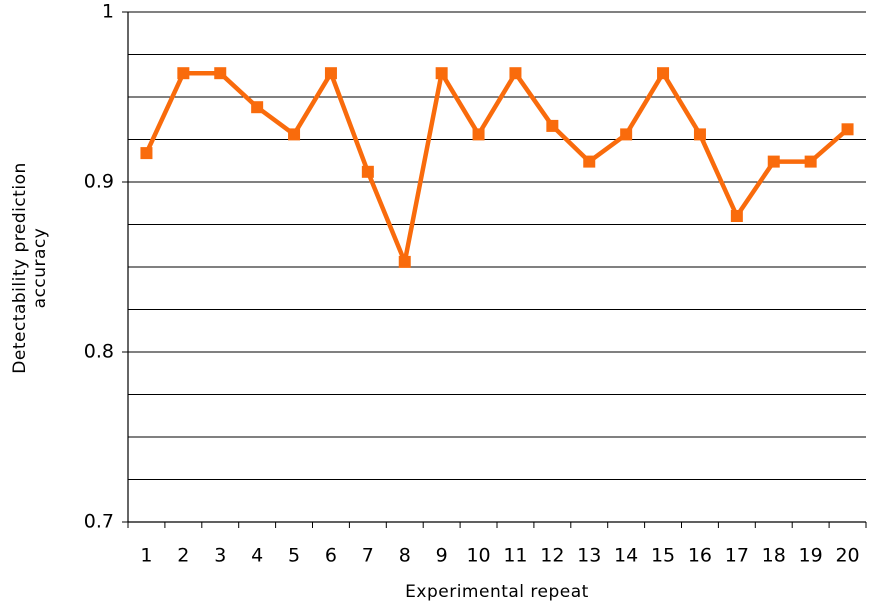  I want to click on x-tick-label: 2, so click(183, 556).